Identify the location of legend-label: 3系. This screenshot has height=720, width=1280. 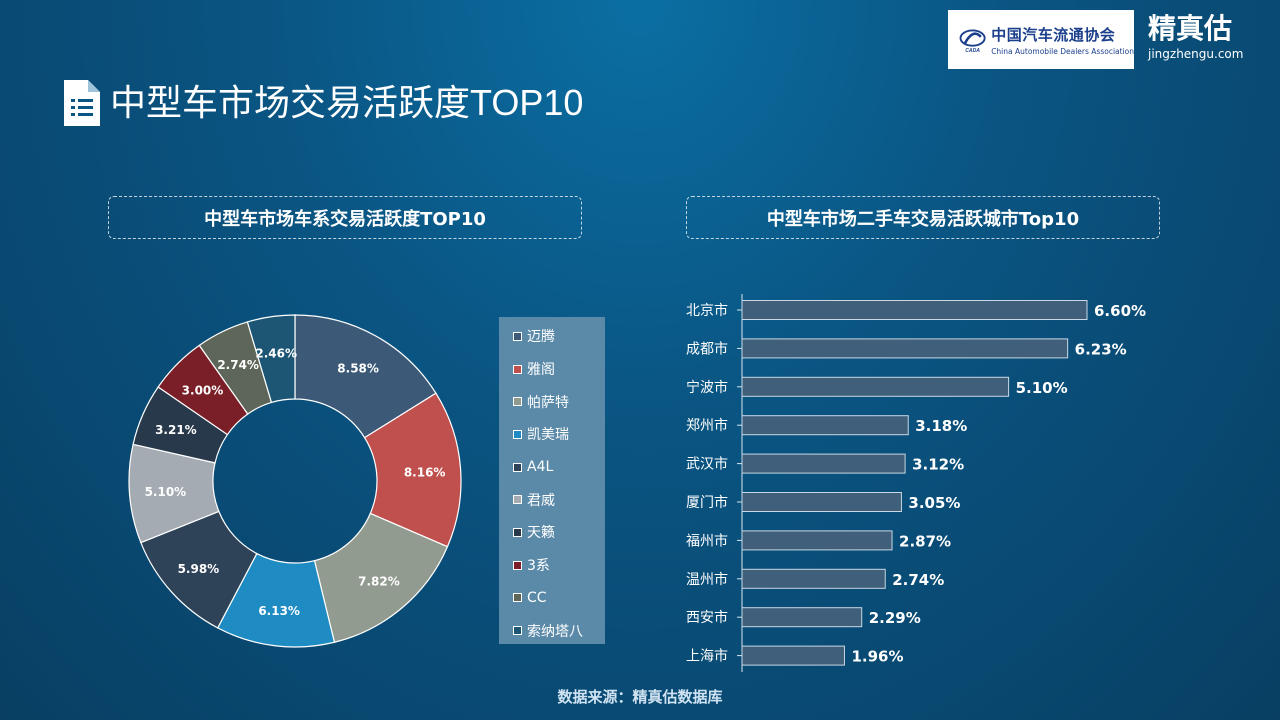
(538, 566).